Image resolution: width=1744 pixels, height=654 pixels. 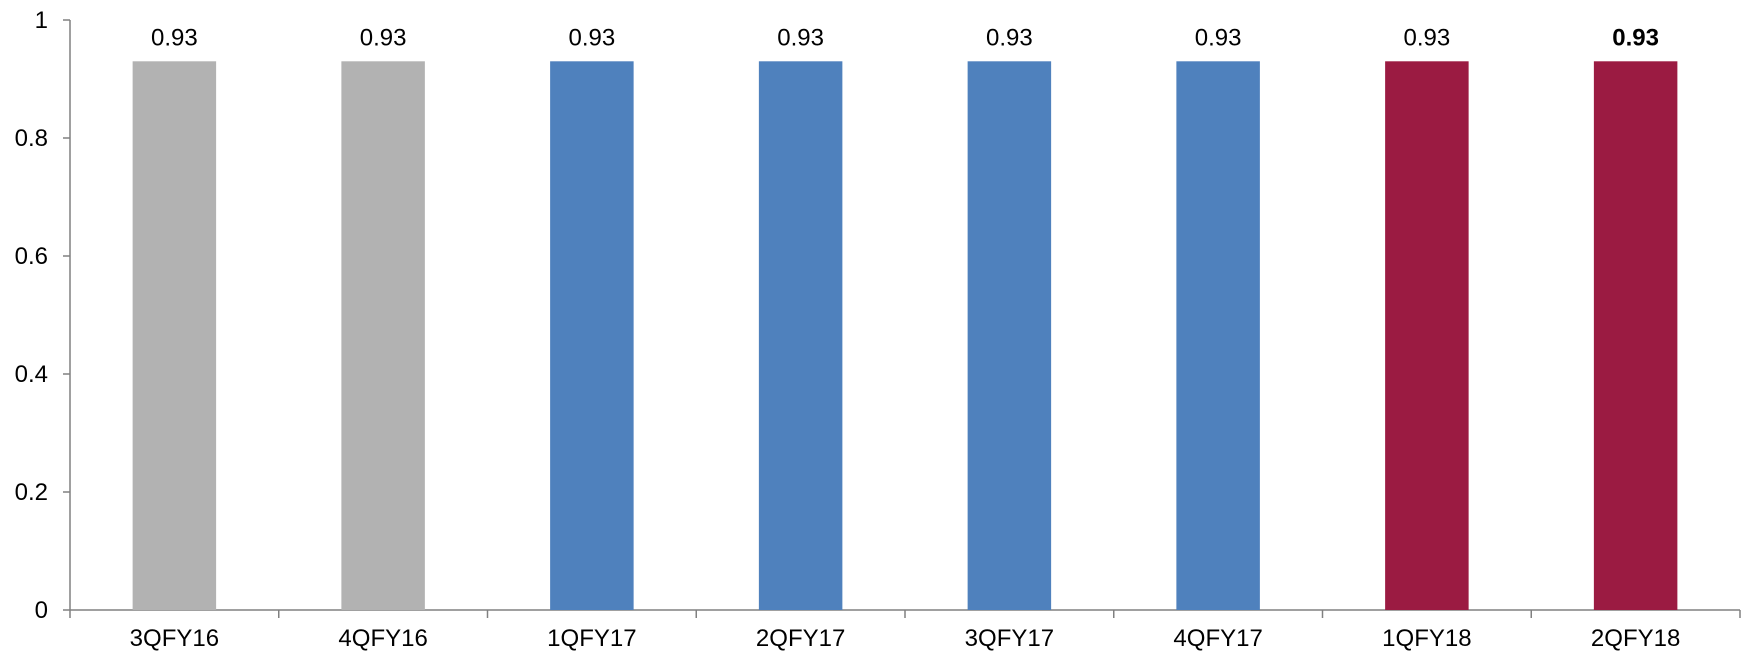 I want to click on y-axis: 0 0.2 0.4 0.6 0.8 1, so click(x=43, y=315).